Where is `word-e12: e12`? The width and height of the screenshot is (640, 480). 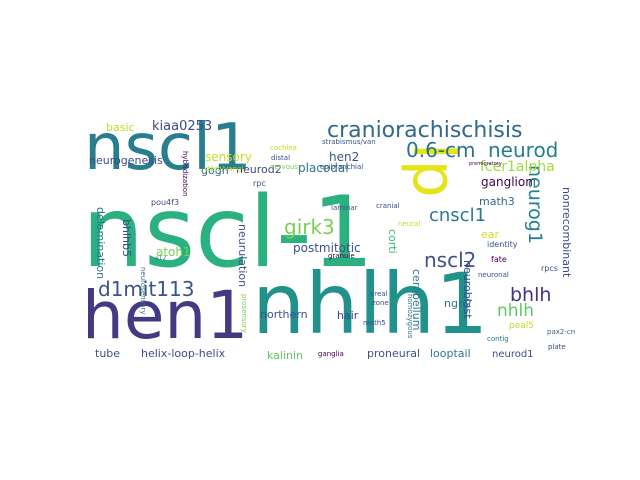
word-e12: e12 is located at coordinates (161, 258).